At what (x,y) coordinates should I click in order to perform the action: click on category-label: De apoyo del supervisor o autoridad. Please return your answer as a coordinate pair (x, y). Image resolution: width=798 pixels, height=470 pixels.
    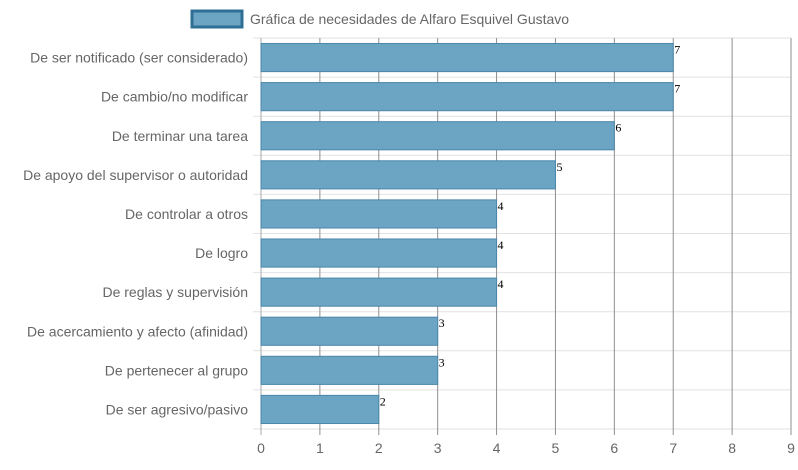
    Looking at the image, I should click on (135, 175).